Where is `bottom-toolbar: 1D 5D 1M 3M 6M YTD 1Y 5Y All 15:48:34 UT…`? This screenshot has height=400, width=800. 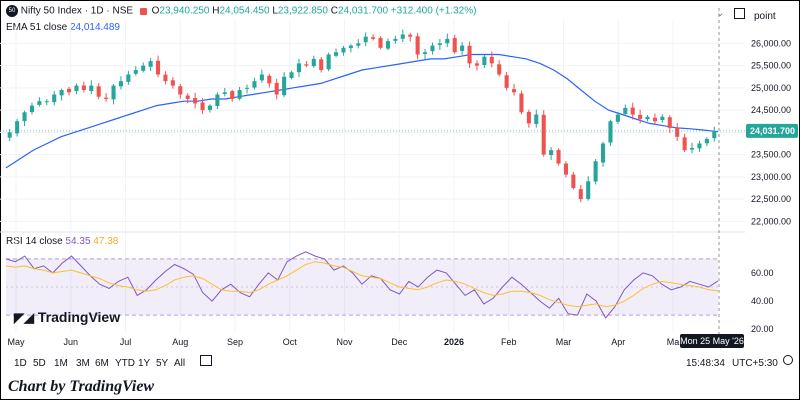
bottom-toolbar: 1D 5D 1M 3M 6M YTD 1Y 5Y All 15:48:34 UT… is located at coordinates (400, 363).